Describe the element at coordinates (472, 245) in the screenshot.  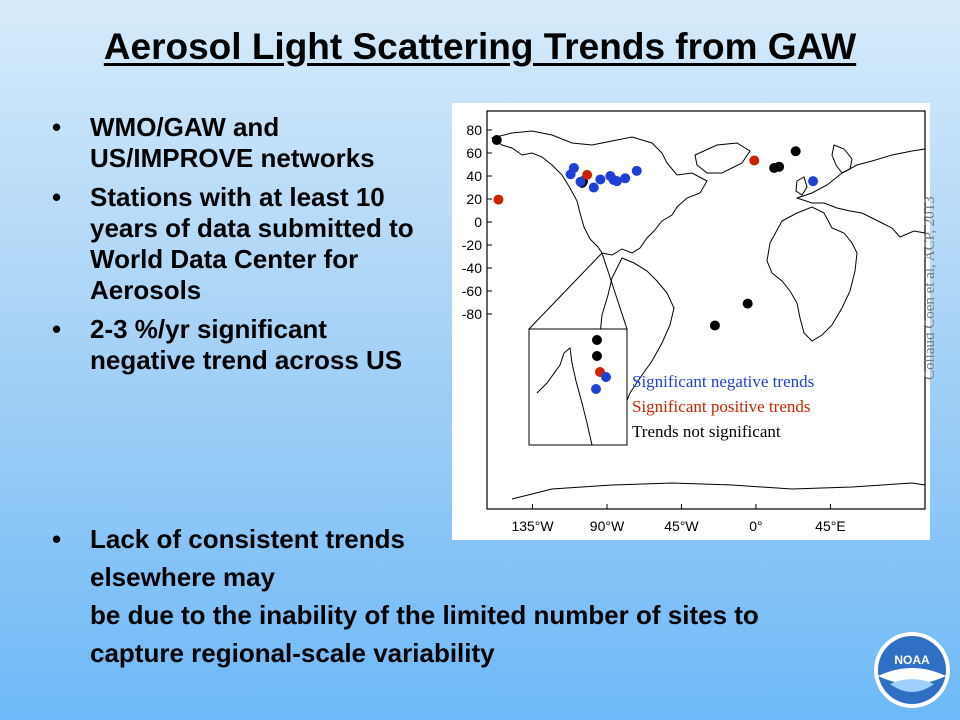
I see `y-tick-label: -20` at that location.